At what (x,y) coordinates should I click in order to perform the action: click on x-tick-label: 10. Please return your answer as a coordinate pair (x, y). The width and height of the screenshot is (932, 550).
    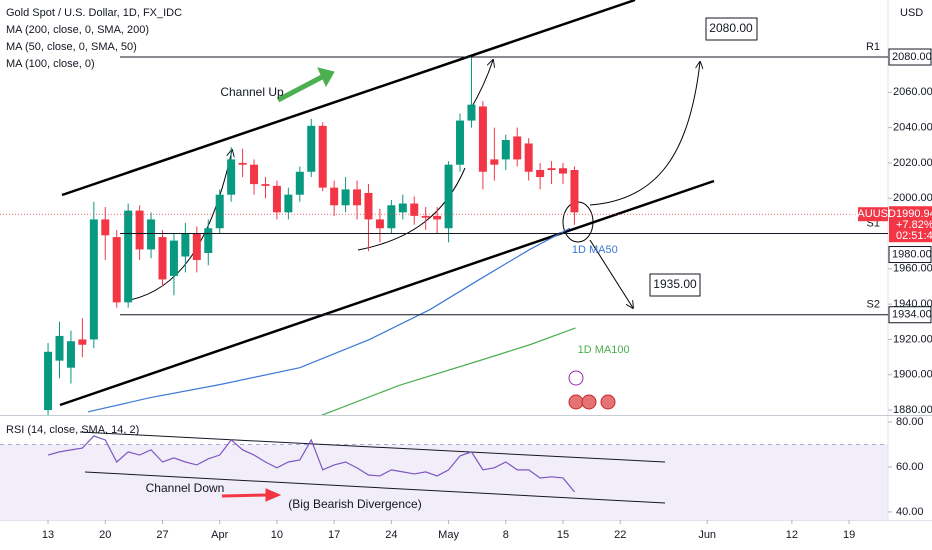
    Looking at the image, I should click on (277, 535).